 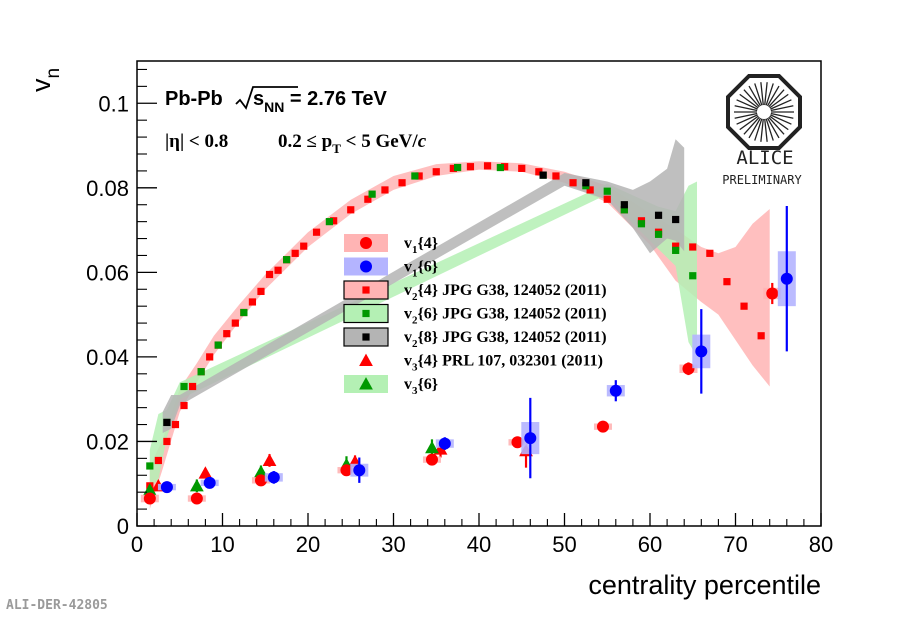 What do you see at coordinates (393, 544) in the screenshot?
I see `x-tick-label-3: 30` at bounding box center [393, 544].